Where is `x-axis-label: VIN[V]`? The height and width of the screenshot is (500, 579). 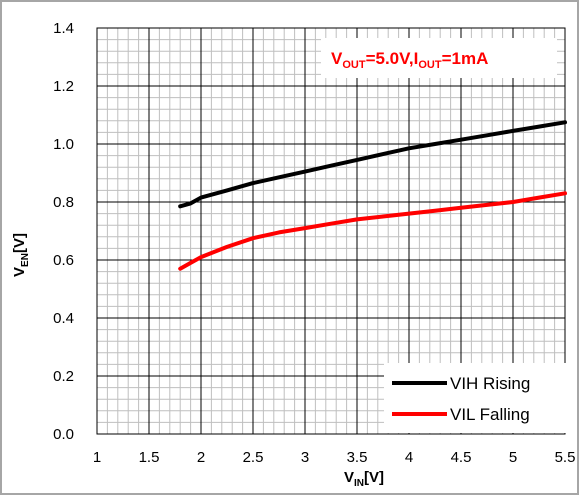 x-axis-label: VIN[V] is located at coordinates (364, 479).